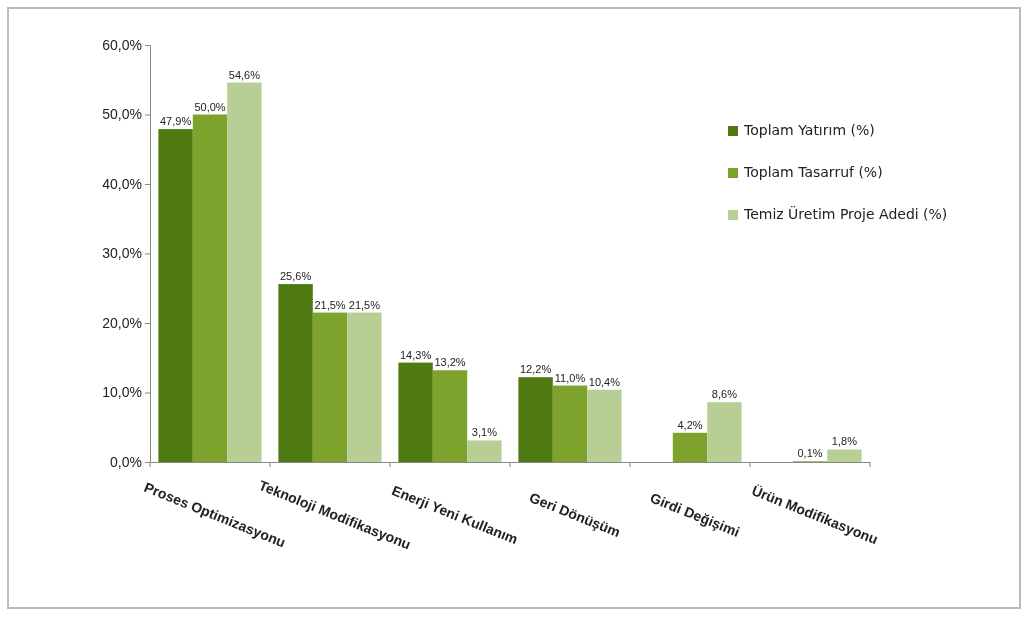  Describe the element at coordinates (690, 424) in the screenshot. I see `data-label: 4,2%` at that location.